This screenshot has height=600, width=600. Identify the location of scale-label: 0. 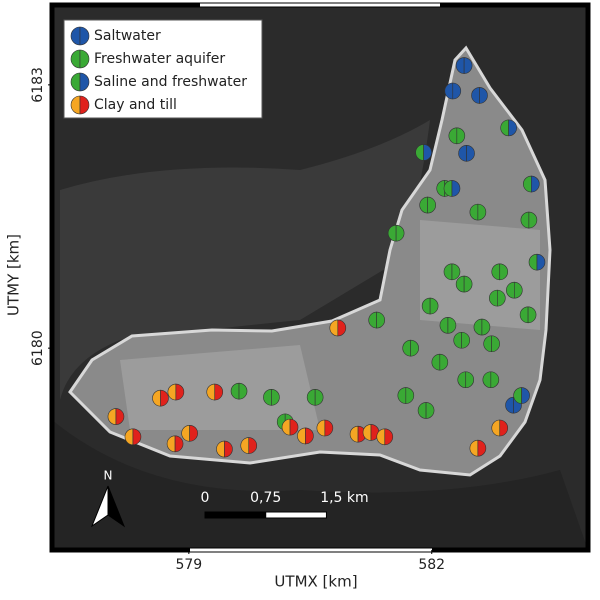
(205, 498).